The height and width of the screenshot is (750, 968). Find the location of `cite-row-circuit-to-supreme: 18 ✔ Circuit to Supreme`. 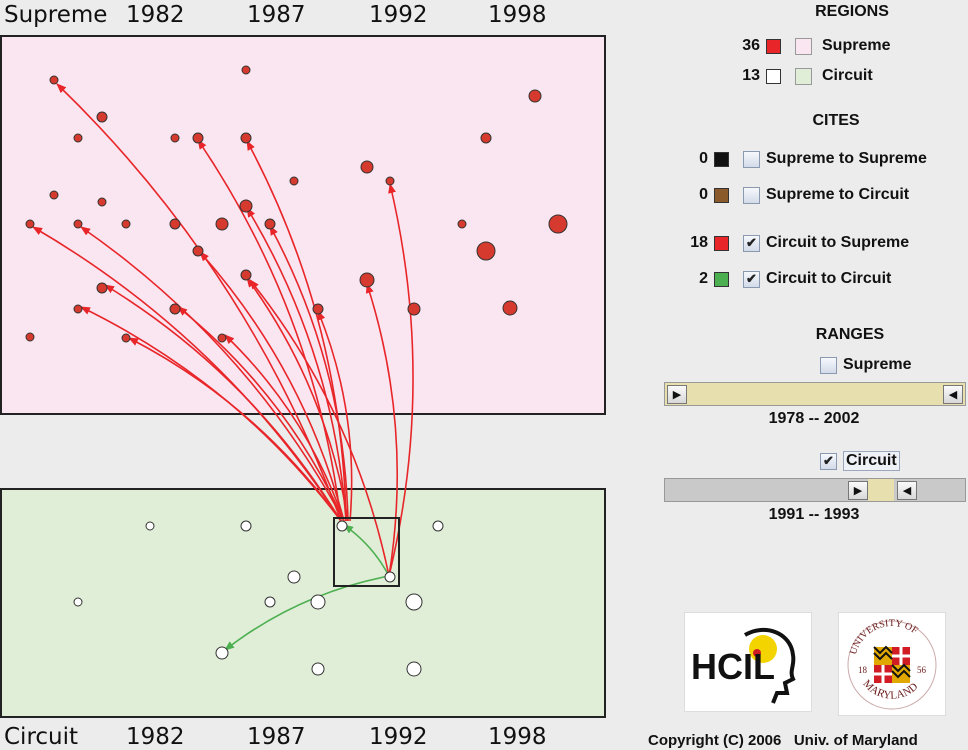

cite-row-circuit-to-supreme: 18 ✔ Circuit to Supreme is located at coordinates (794, 243).